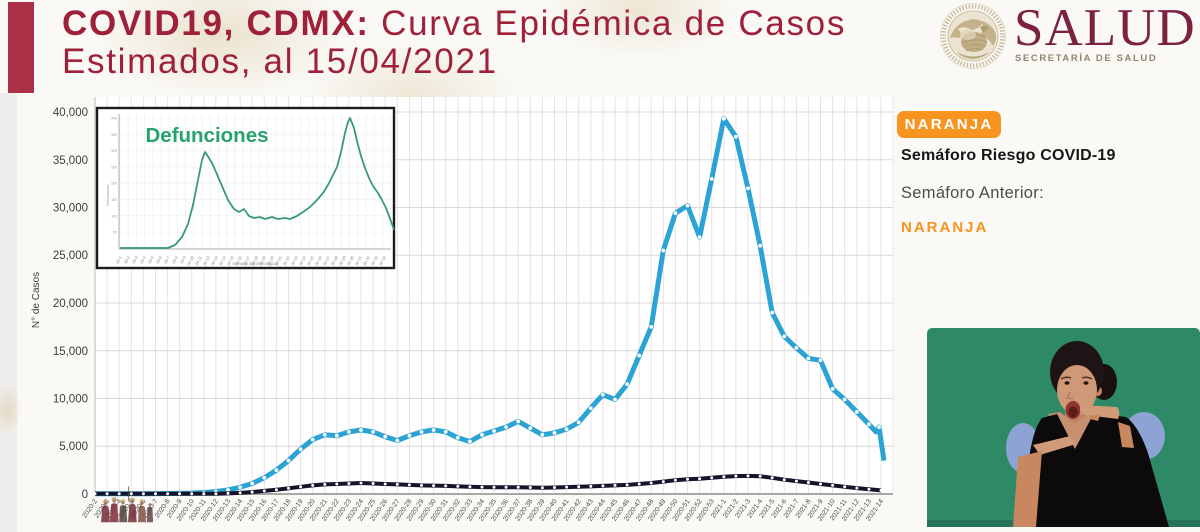 The width and height of the screenshot is (1200, 532). Describe the element at coordinates (231, 260) in the screenshot. I see `svg-text: 20-15` at that location.